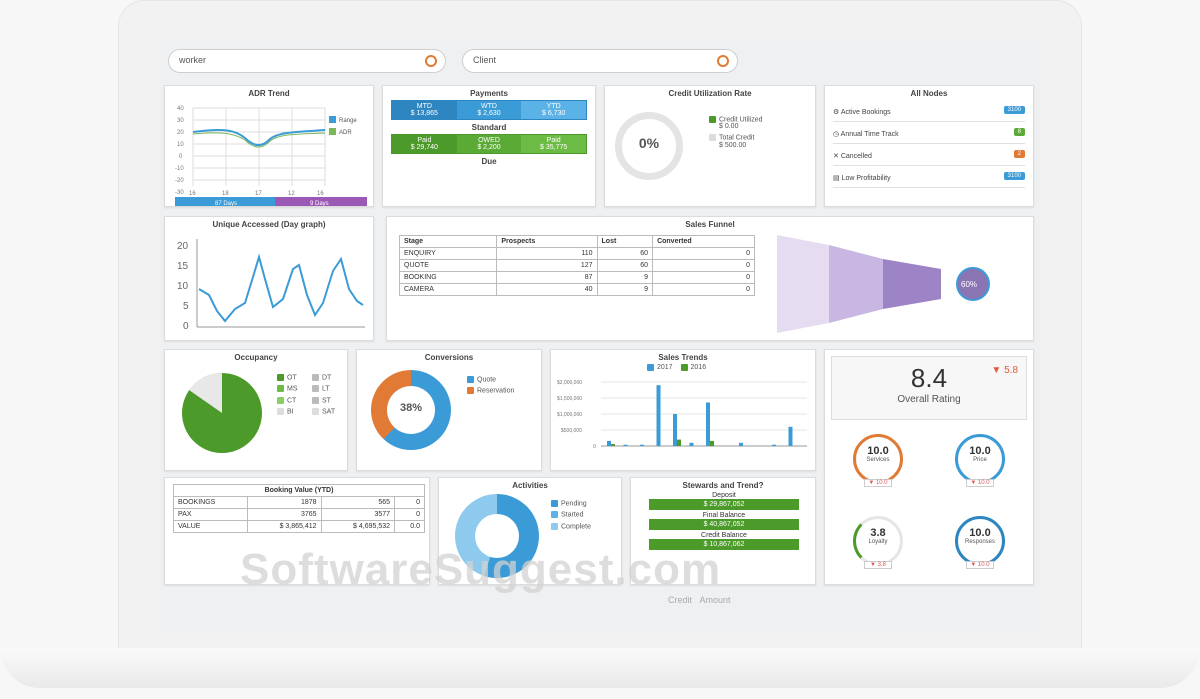  I want to click on wtd-tile: WTD $ 2,630, so click(489, 110).